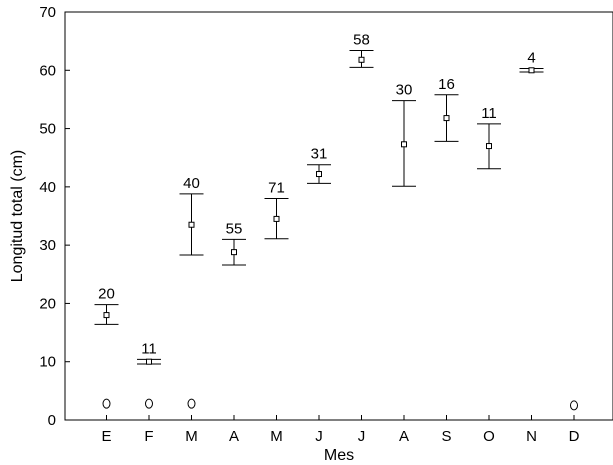 The image size is (613, 465). I want to click on y-tick-label: 50, so click(47, 129).